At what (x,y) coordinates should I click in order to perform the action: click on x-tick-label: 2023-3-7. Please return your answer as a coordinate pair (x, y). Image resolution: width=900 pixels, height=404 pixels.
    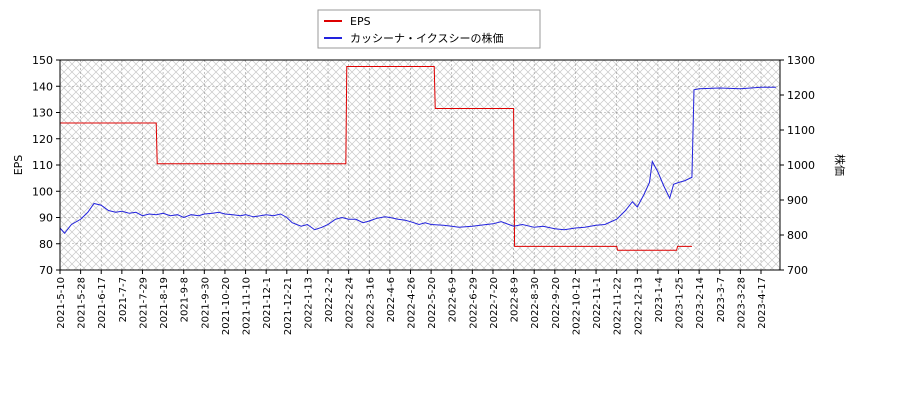
    Looking at the image, I should click on (721, 299).